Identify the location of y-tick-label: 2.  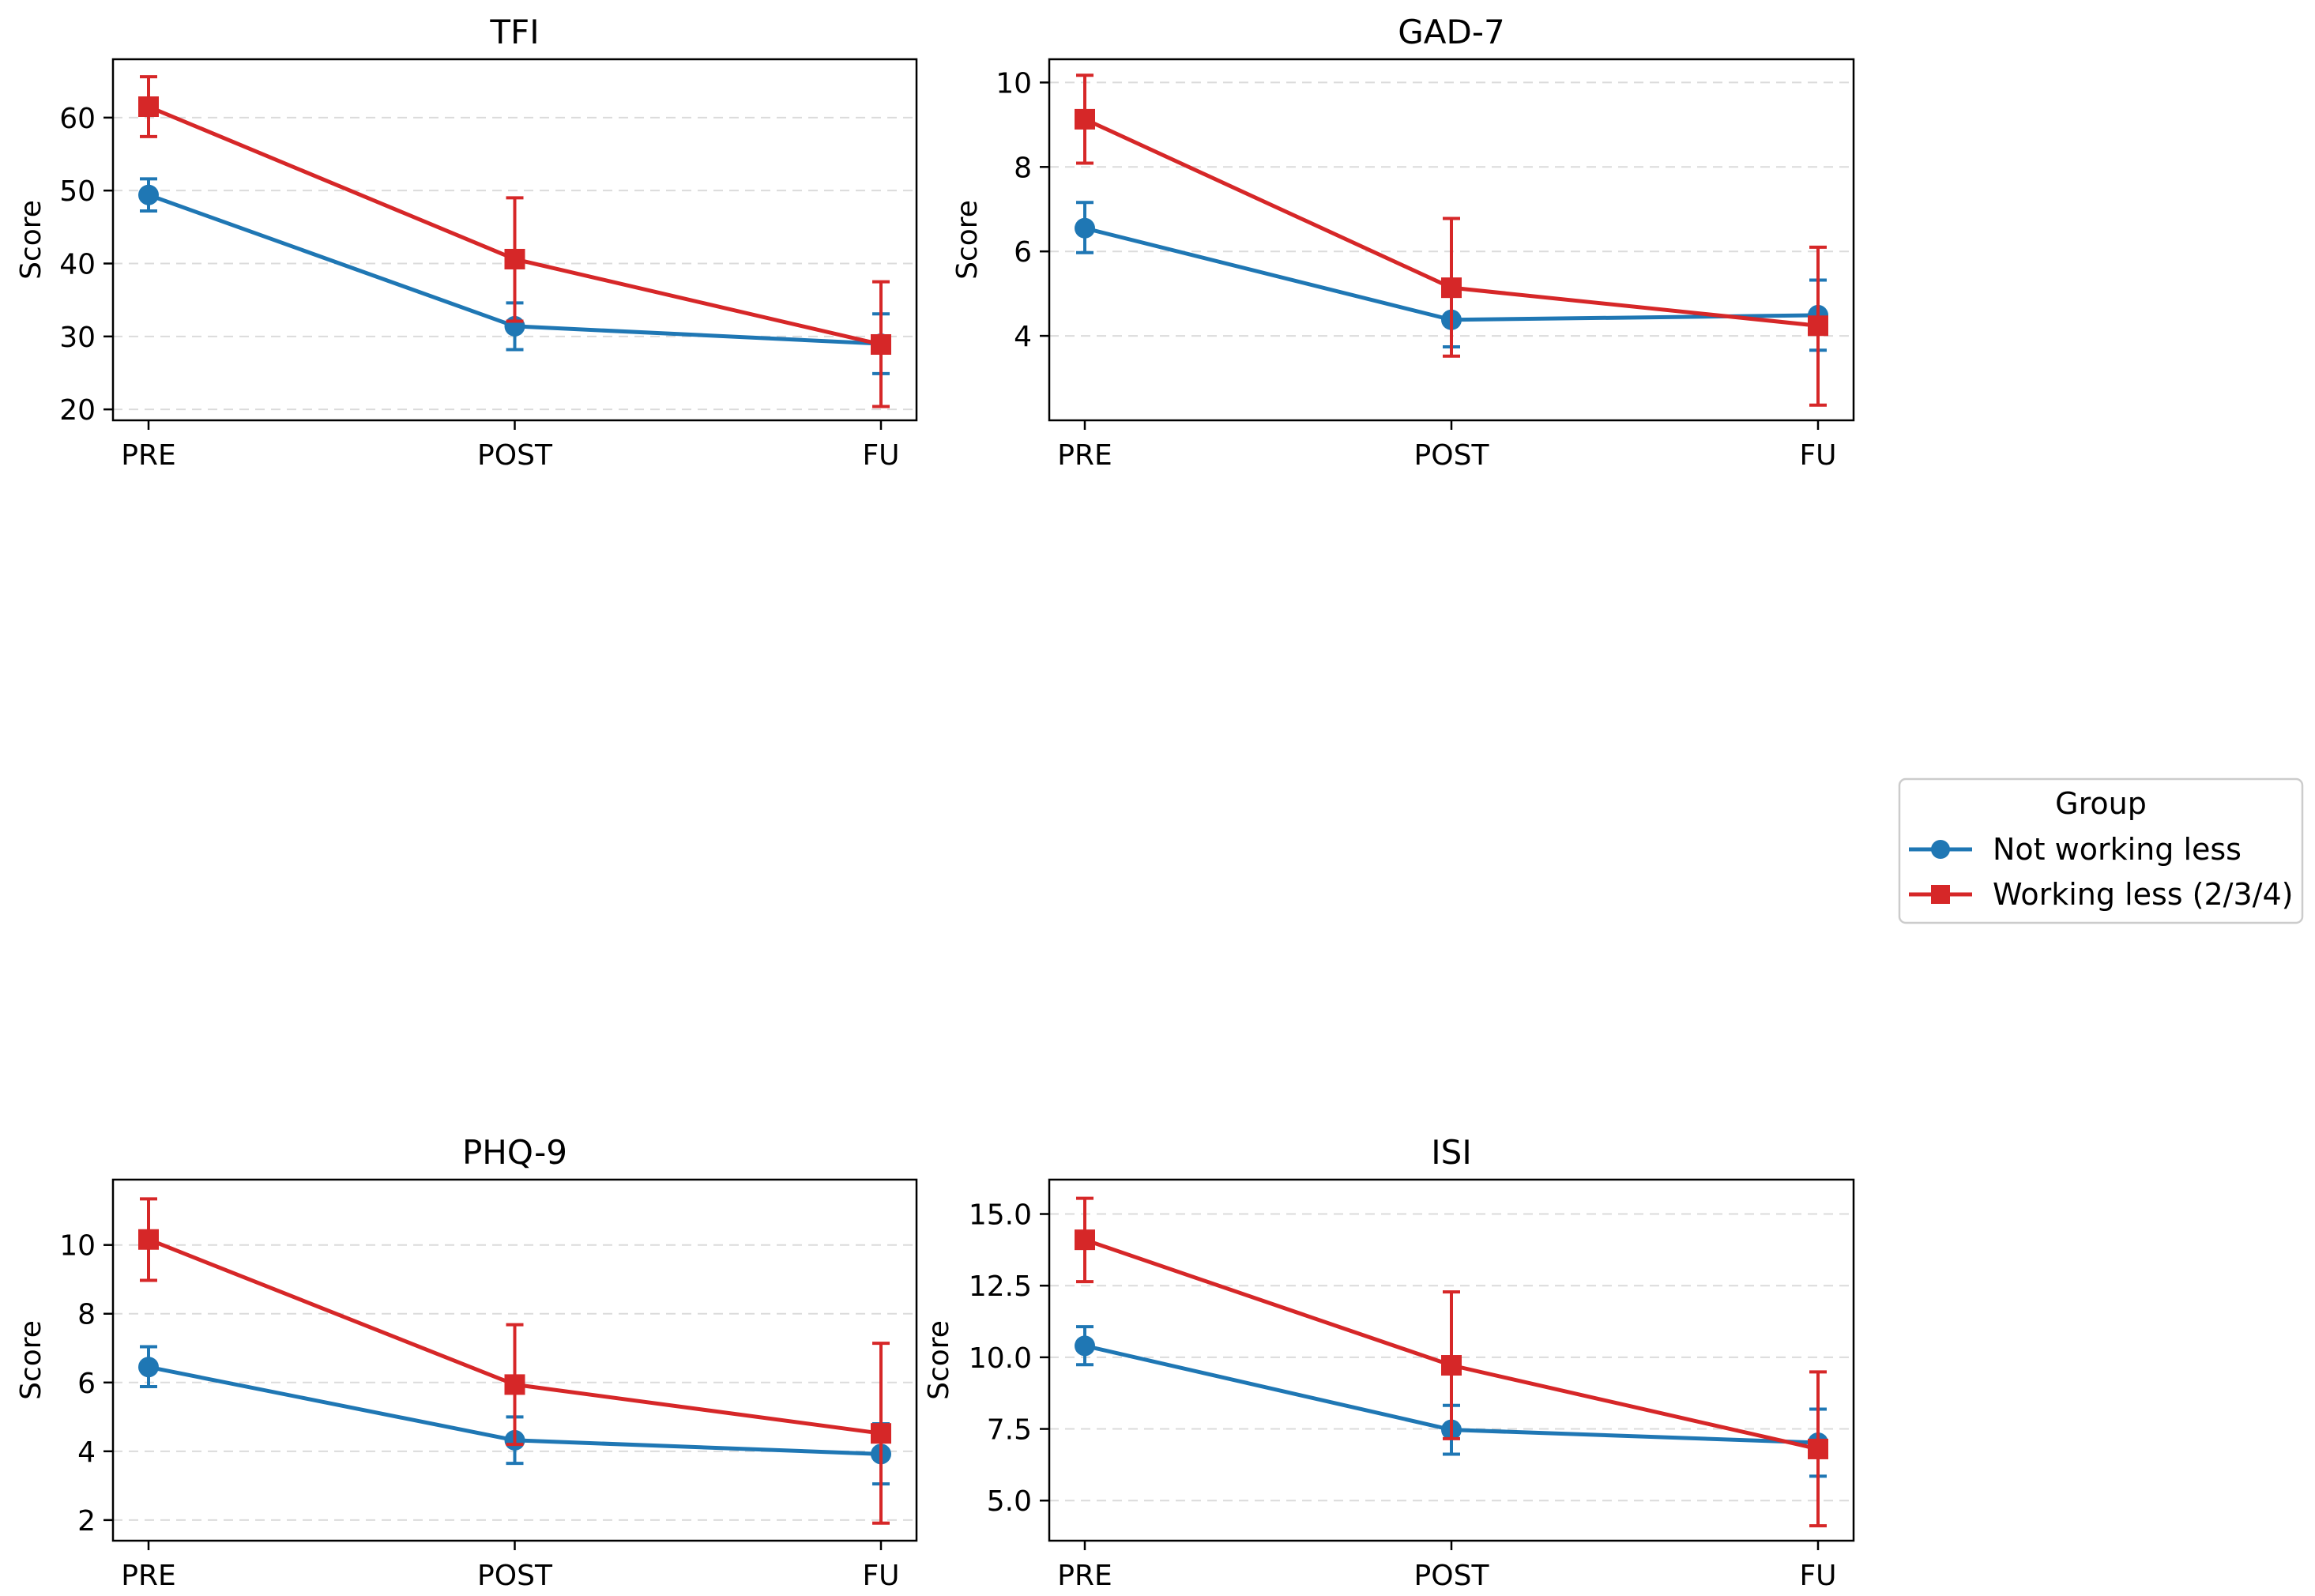
(86, 1522).